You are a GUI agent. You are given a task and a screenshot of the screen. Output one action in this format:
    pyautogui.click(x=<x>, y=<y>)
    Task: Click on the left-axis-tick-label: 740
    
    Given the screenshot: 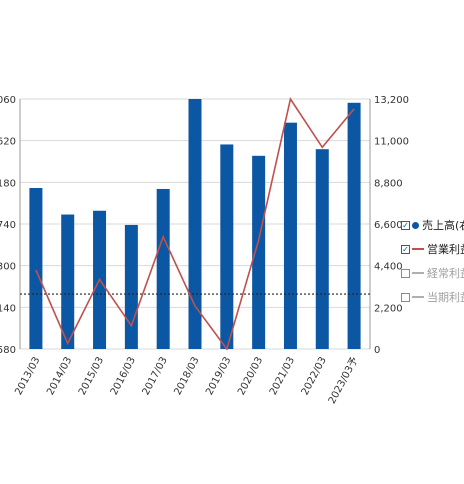 What is the action you would take?
    pyautogui.click(x=8, y=225)
    